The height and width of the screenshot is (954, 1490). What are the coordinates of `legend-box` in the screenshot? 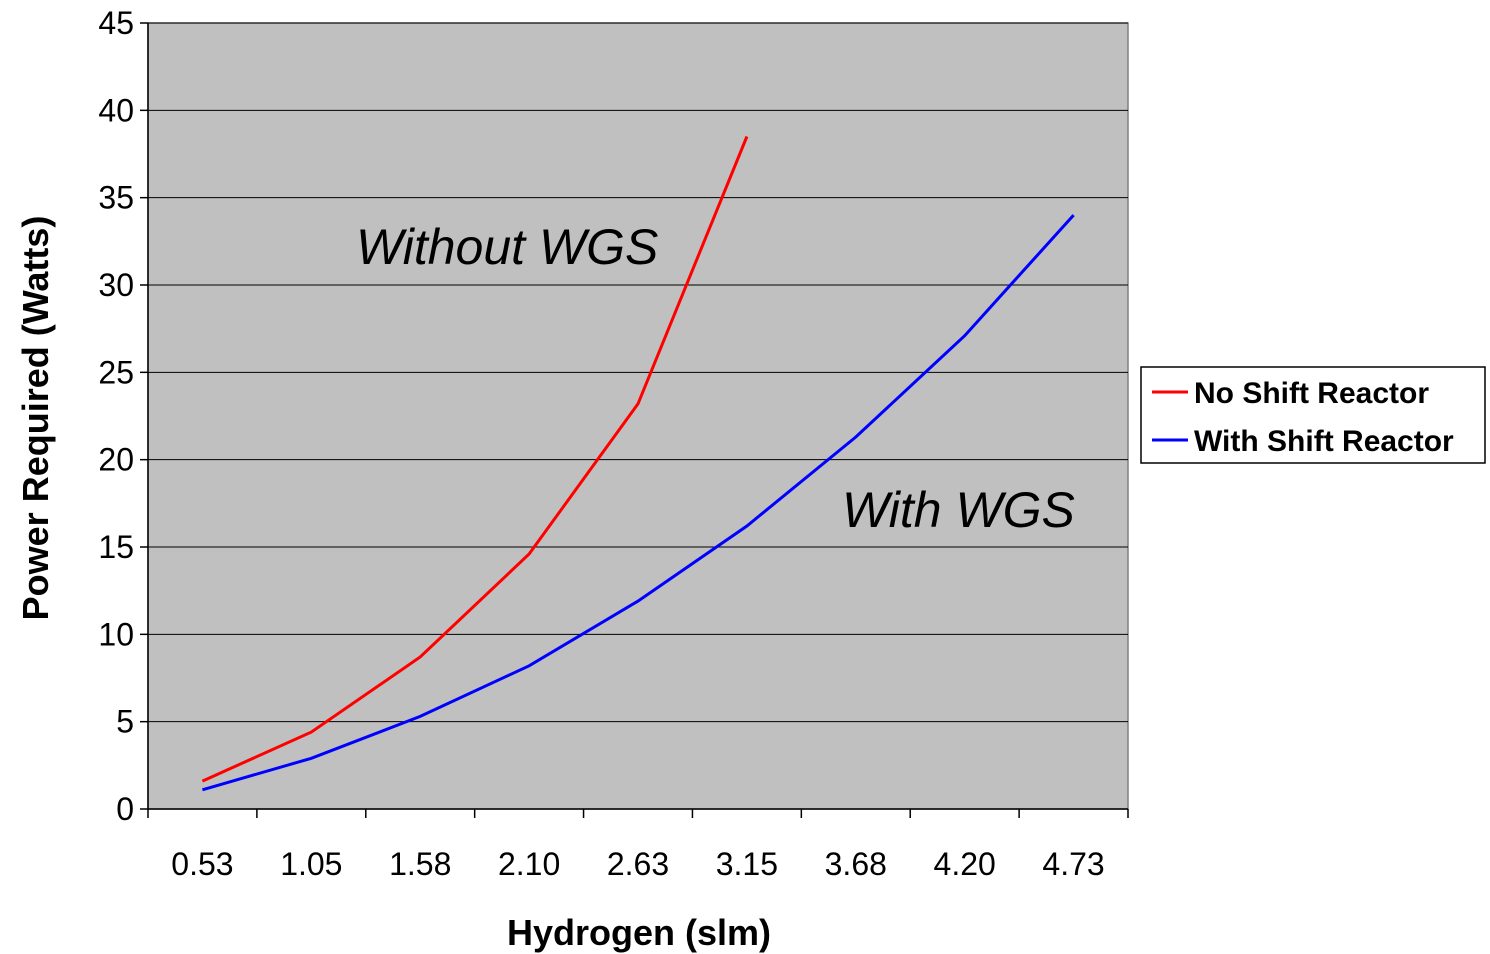 It's located at (1313, 415).